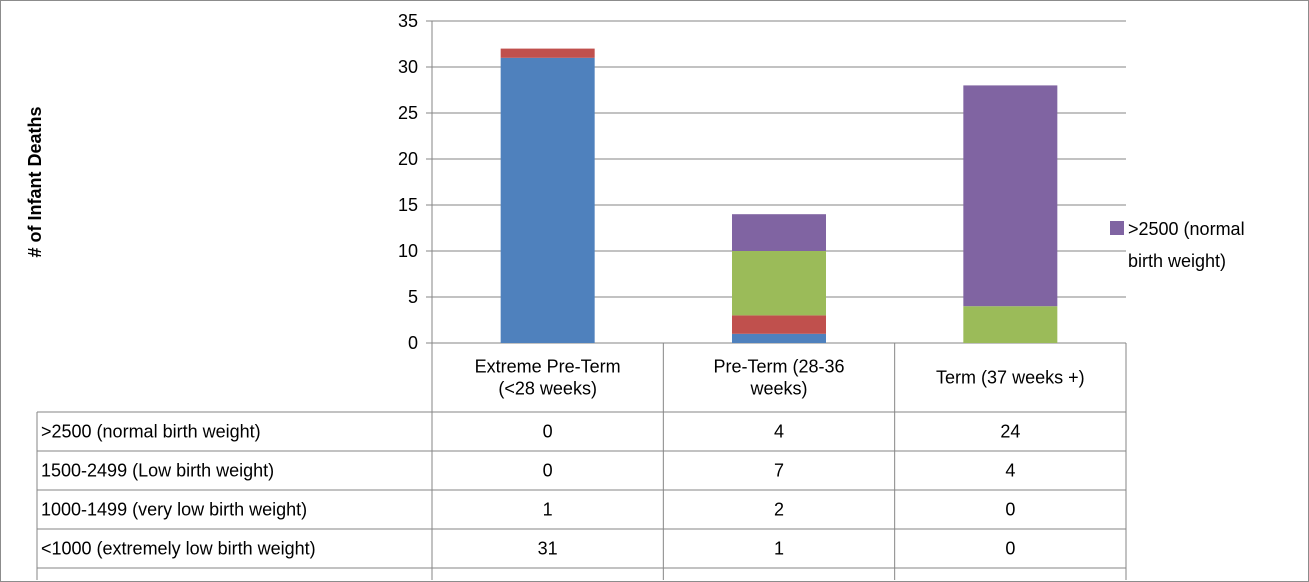 Image resolution: width=1309 pixels, height=582 pixels. I want to click on table-row-label: 1000-1499 (very low birth weight), so click(174, 510).